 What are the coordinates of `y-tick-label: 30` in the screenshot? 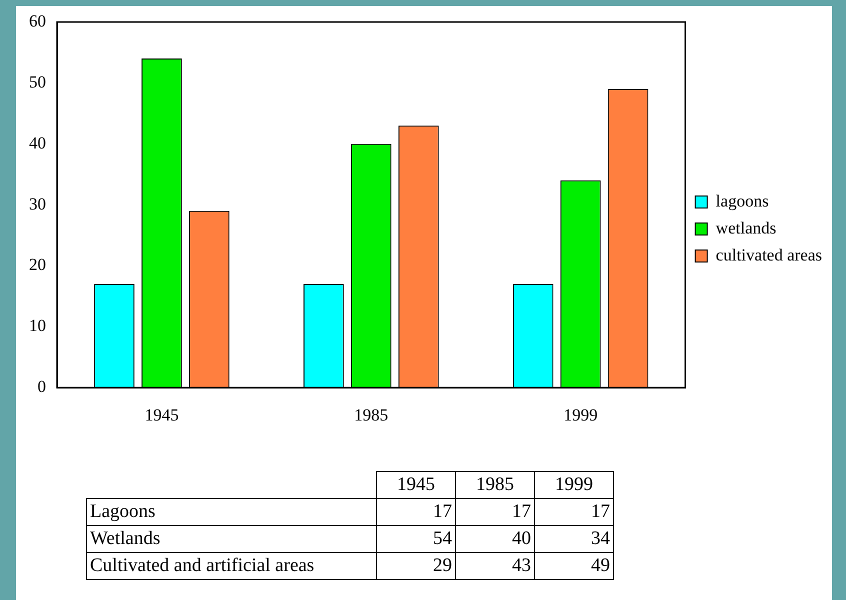 It's located at (37, 204).